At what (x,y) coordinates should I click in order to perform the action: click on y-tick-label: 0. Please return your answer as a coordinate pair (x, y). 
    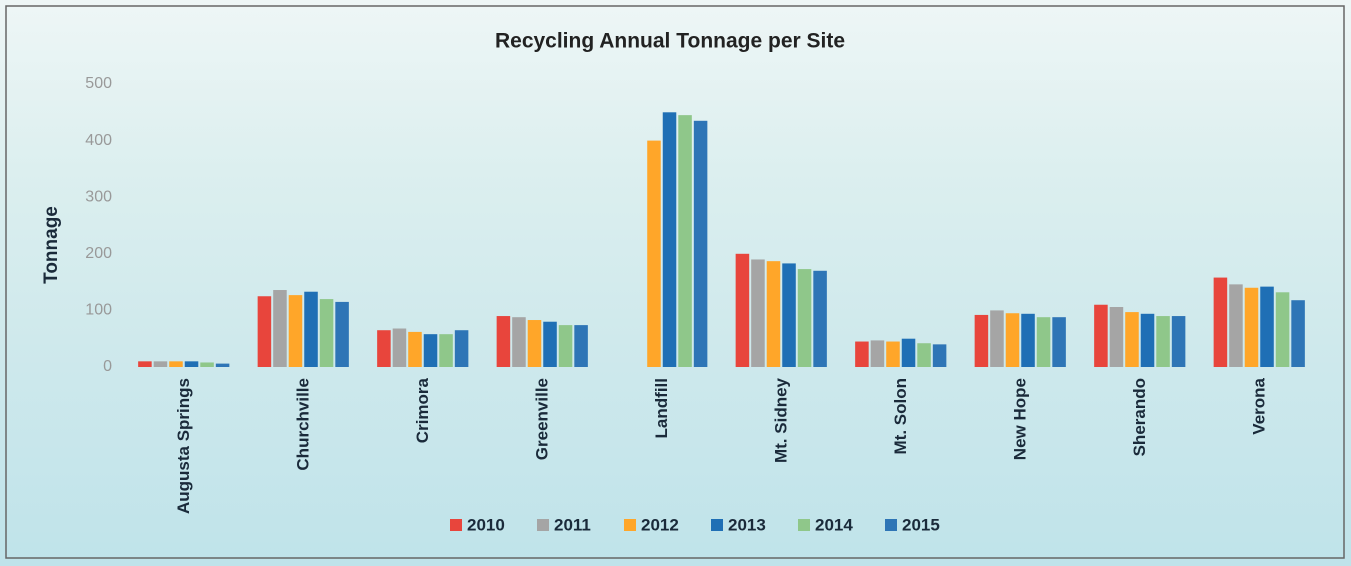
    Looking at the image, I should click on (107, 366).